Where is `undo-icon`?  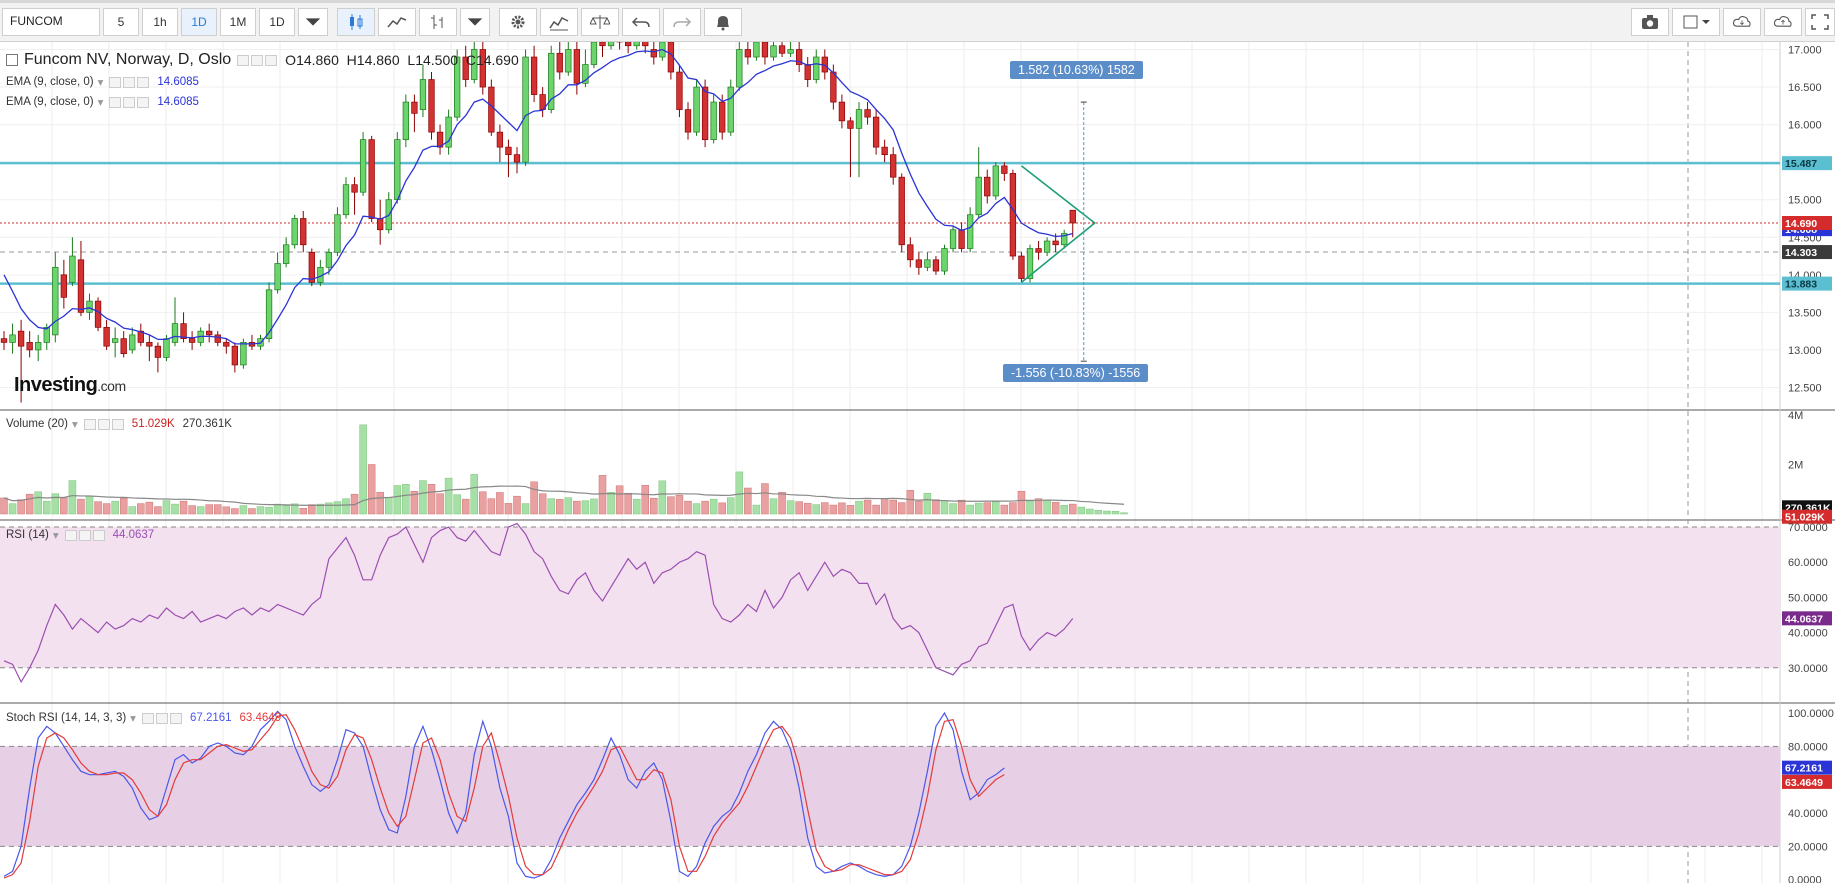
undo-icon is located at coordinates (640, 22).